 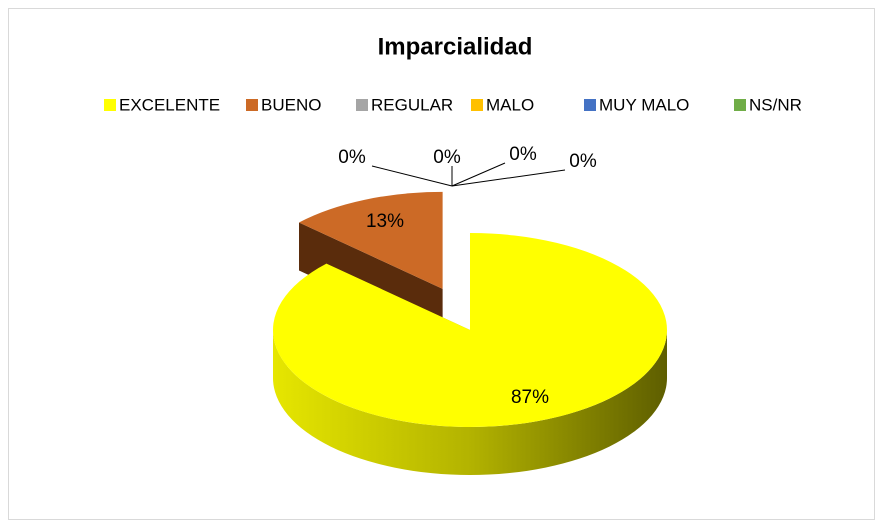 I want to click on slice, so click(x=371, y=240).